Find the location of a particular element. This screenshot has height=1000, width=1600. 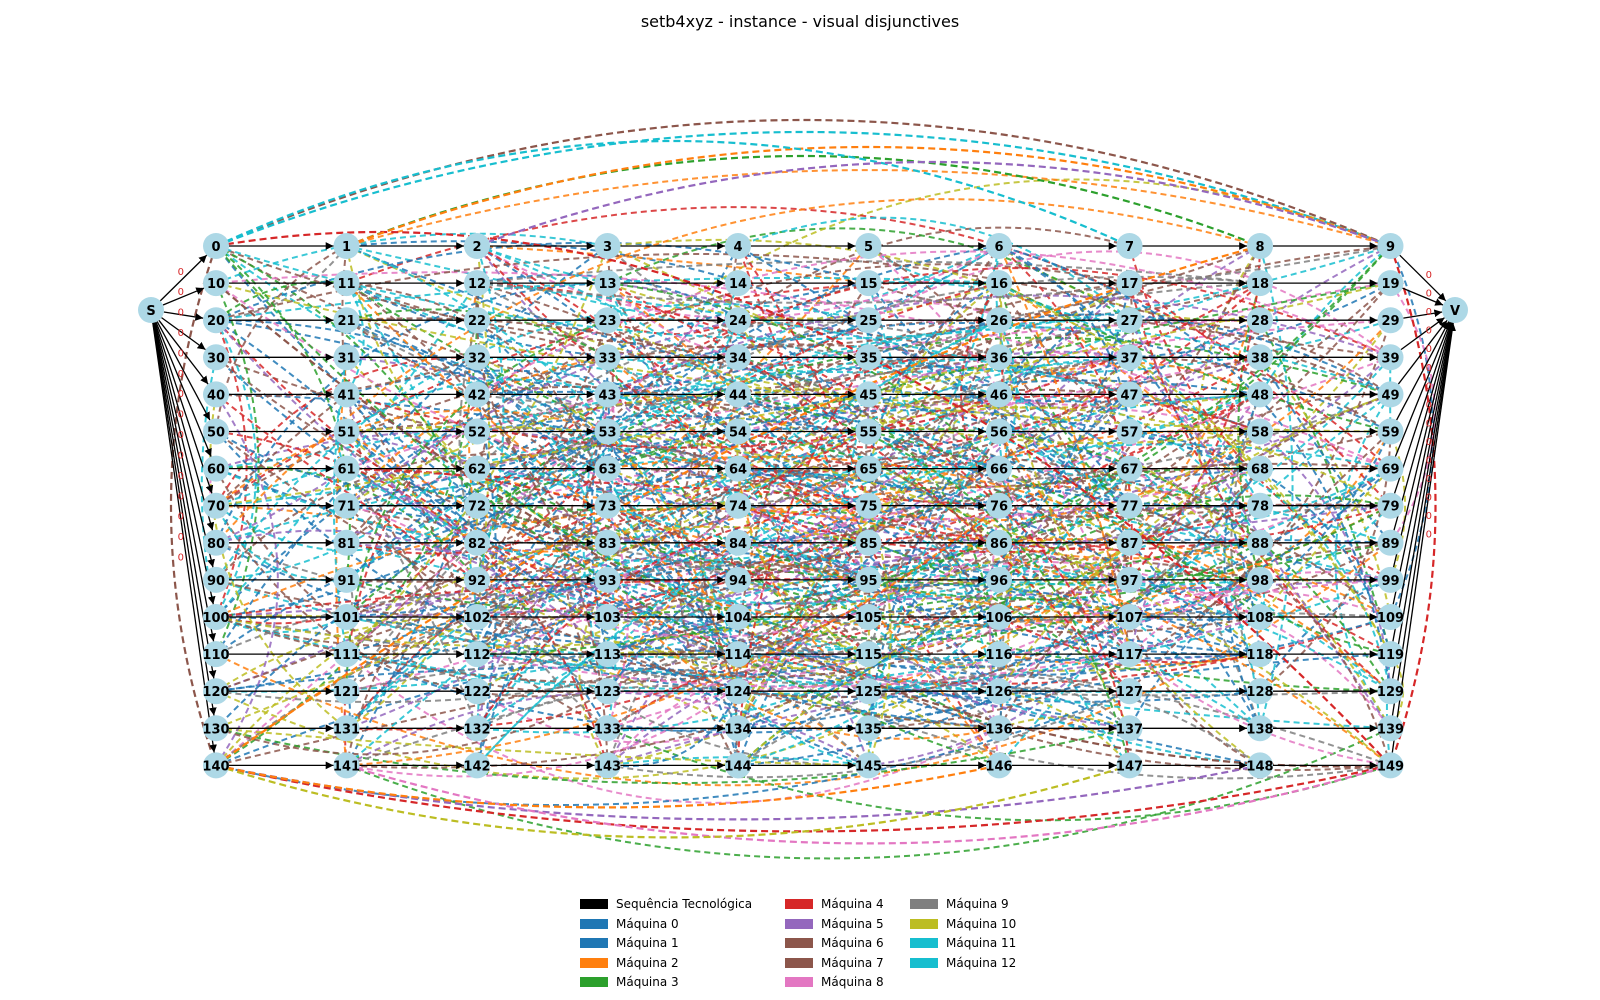

node-label: 76 is located at coordinates (999, 507).